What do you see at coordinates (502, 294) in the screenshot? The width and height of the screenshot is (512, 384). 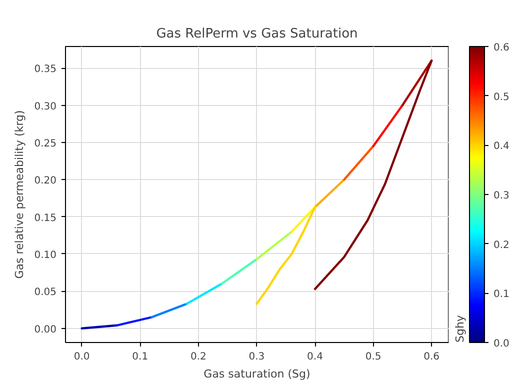 I see `color-bar-label: 0.1` at bounding box center [502, 294].